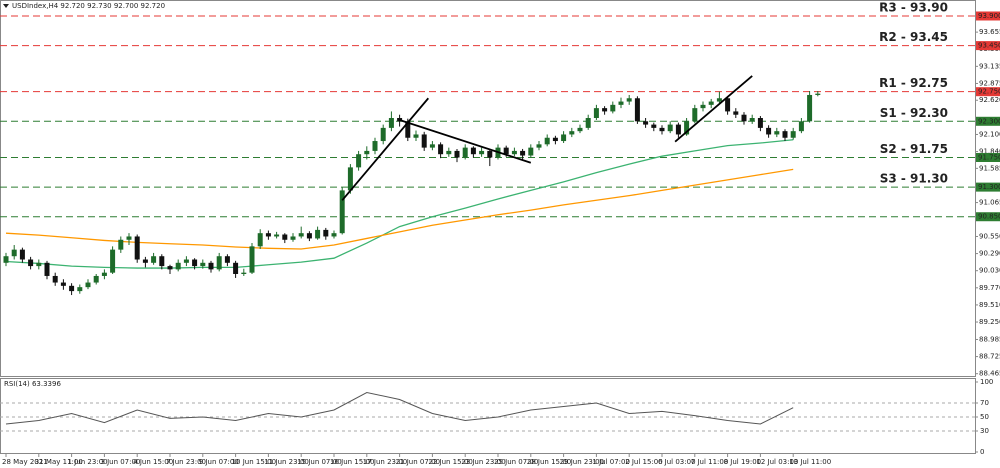  Describe the element at coordinates (611, 462) in the screenshot. I see `x-tick-label: 1 Jul 07:00` at that location.